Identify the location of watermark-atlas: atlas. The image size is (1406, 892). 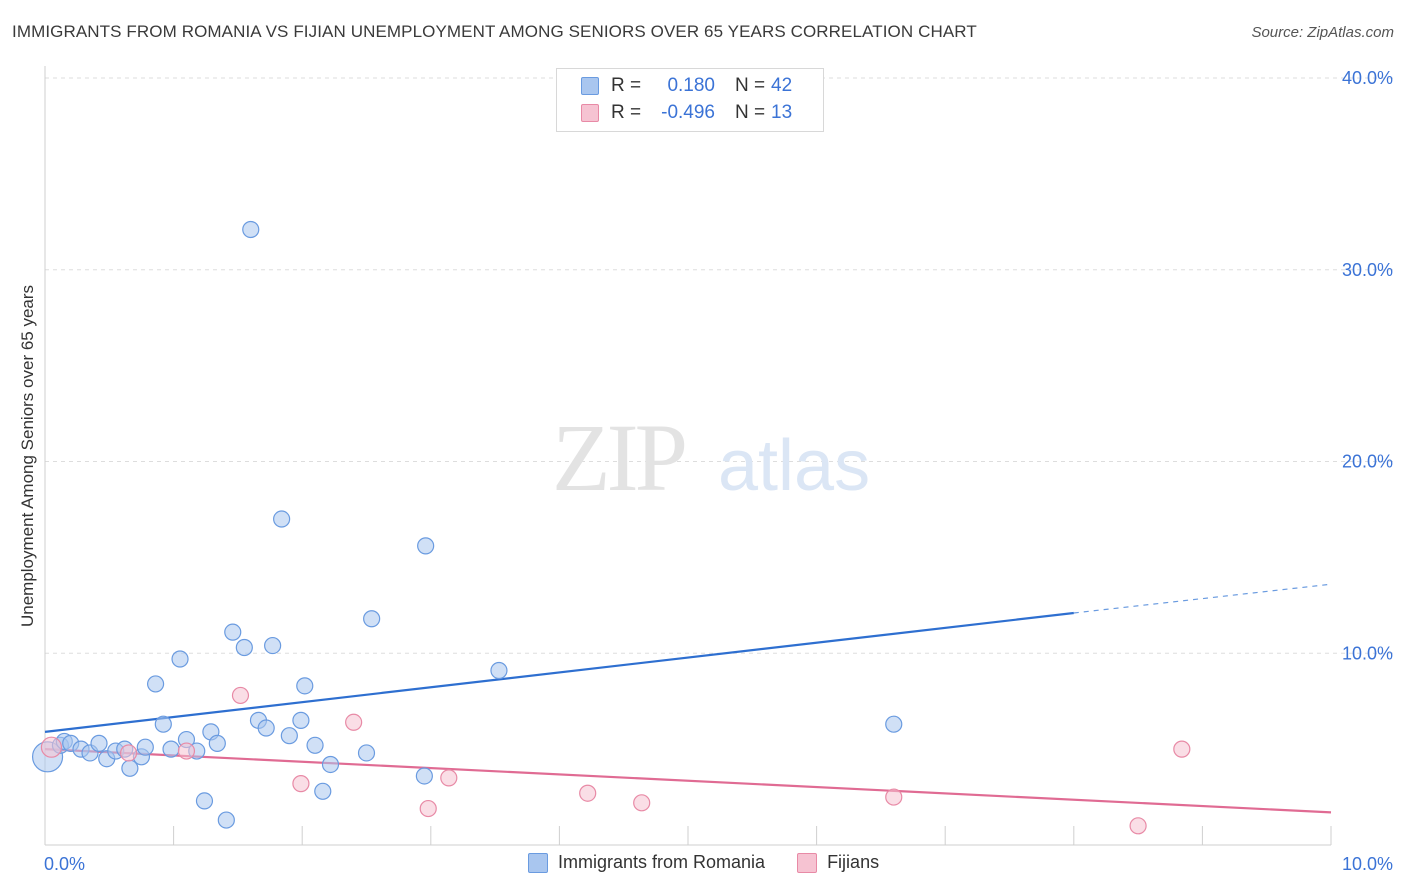
(794, 466).